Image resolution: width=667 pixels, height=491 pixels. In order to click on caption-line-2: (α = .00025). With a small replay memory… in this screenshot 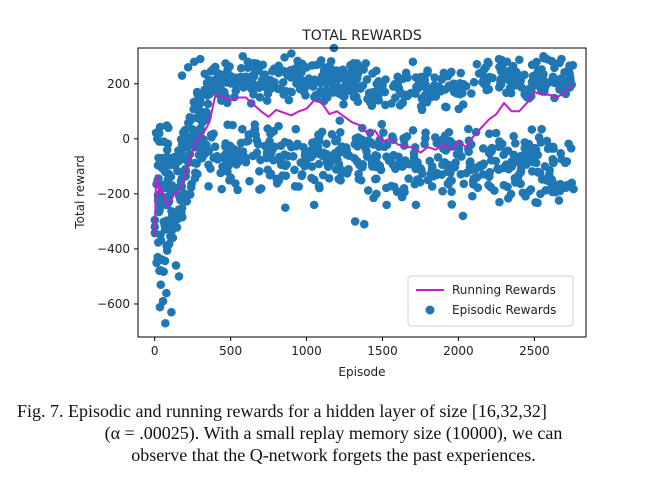, I will do `click(333, 433)`.